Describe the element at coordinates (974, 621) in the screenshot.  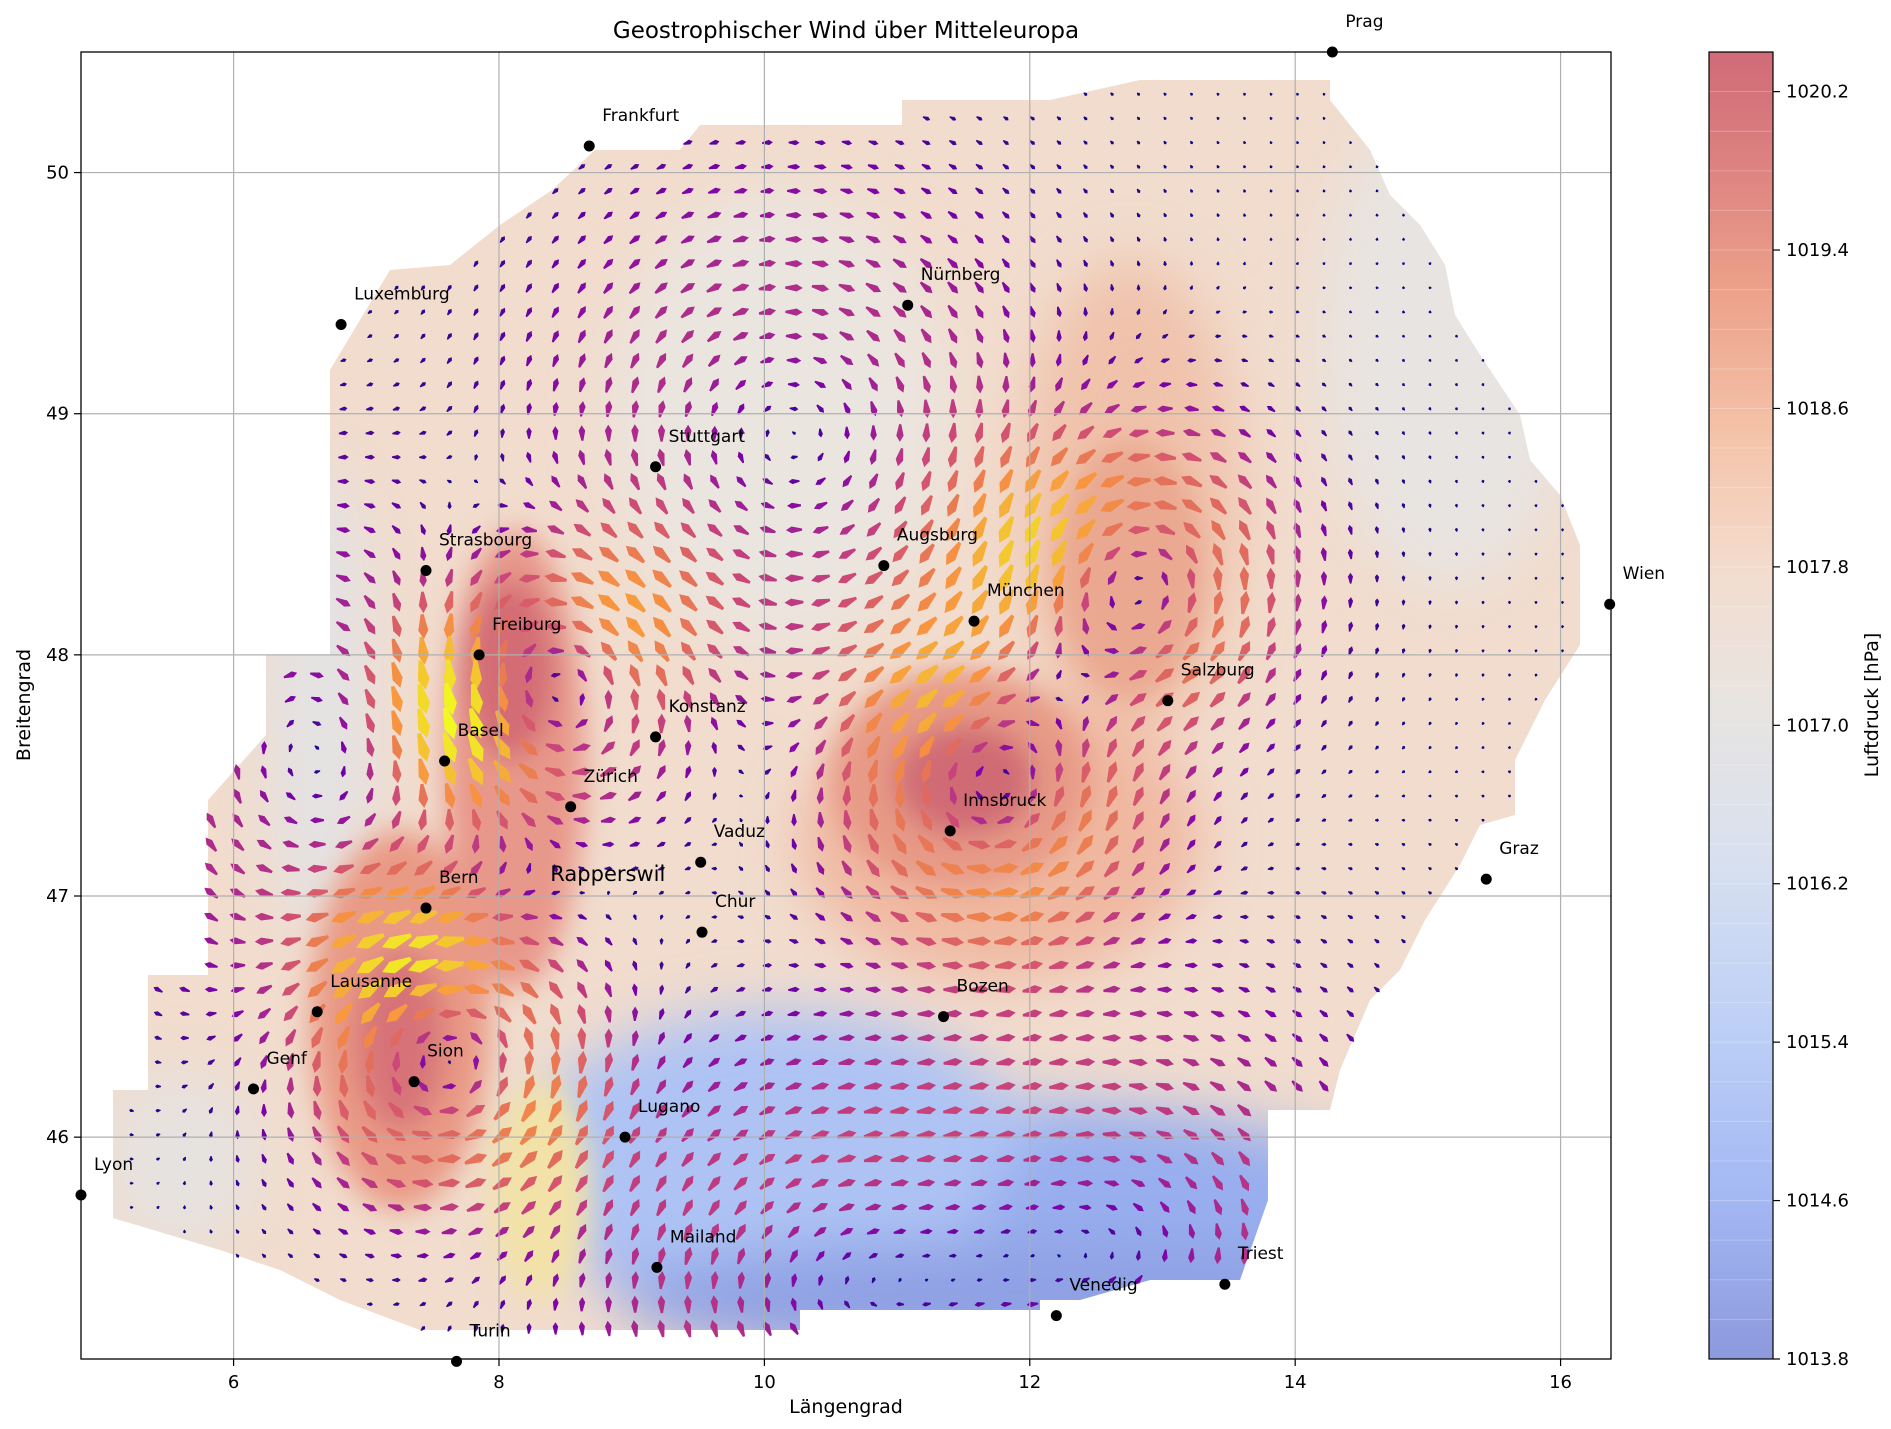
I see `city-marker` at that location.